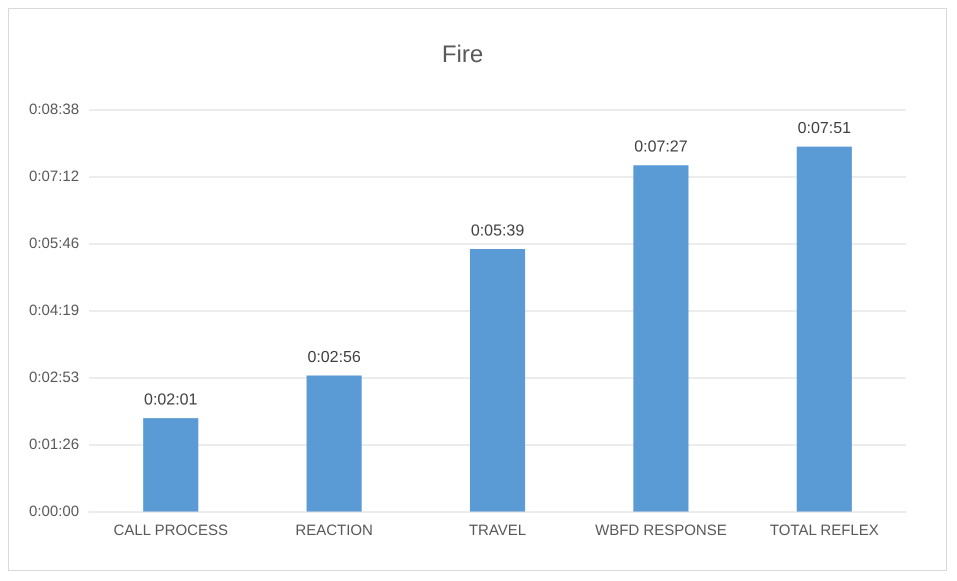  Describe the element at coordinates (54, 377) in the screenshot. I see `y-tick-label: 0:02:53` at that location.